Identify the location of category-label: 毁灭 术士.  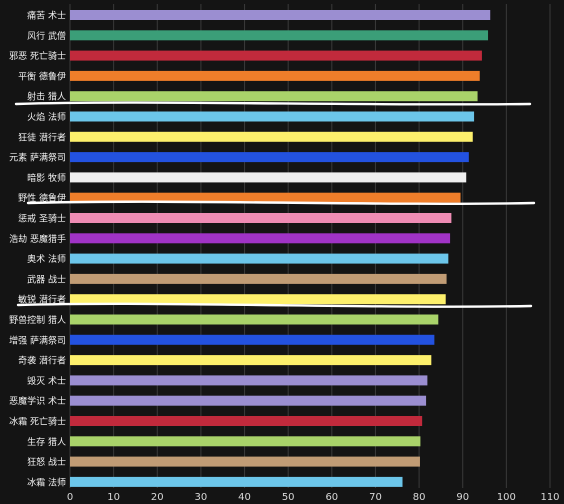
(46, 381).